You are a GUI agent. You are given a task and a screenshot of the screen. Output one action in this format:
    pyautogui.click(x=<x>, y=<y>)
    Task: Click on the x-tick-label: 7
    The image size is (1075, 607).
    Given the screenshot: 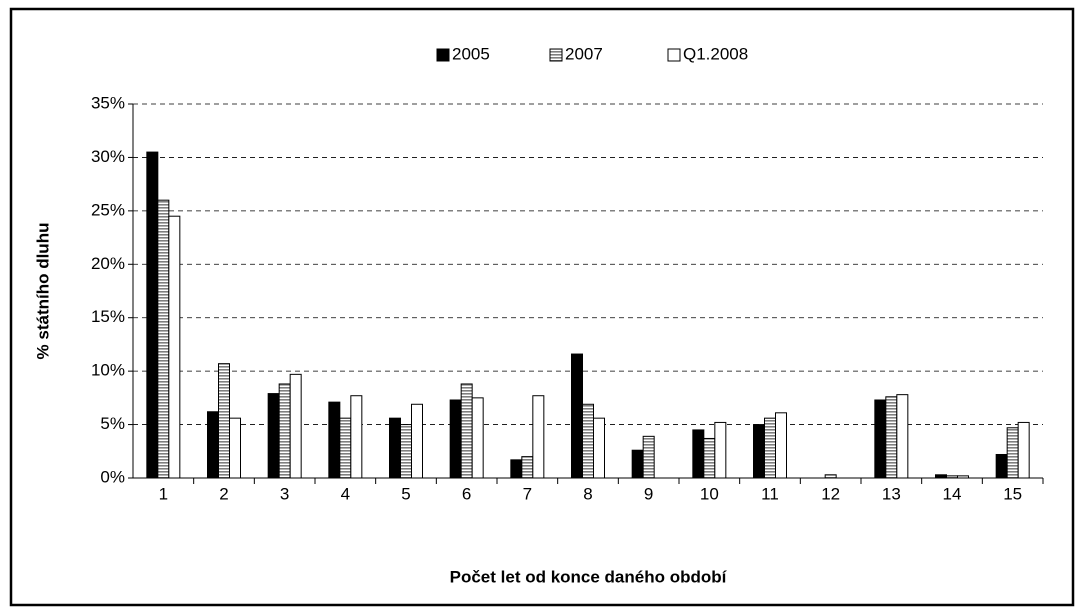 What is the action you would take?
    pyautogui.click(x=527, y=493)
    